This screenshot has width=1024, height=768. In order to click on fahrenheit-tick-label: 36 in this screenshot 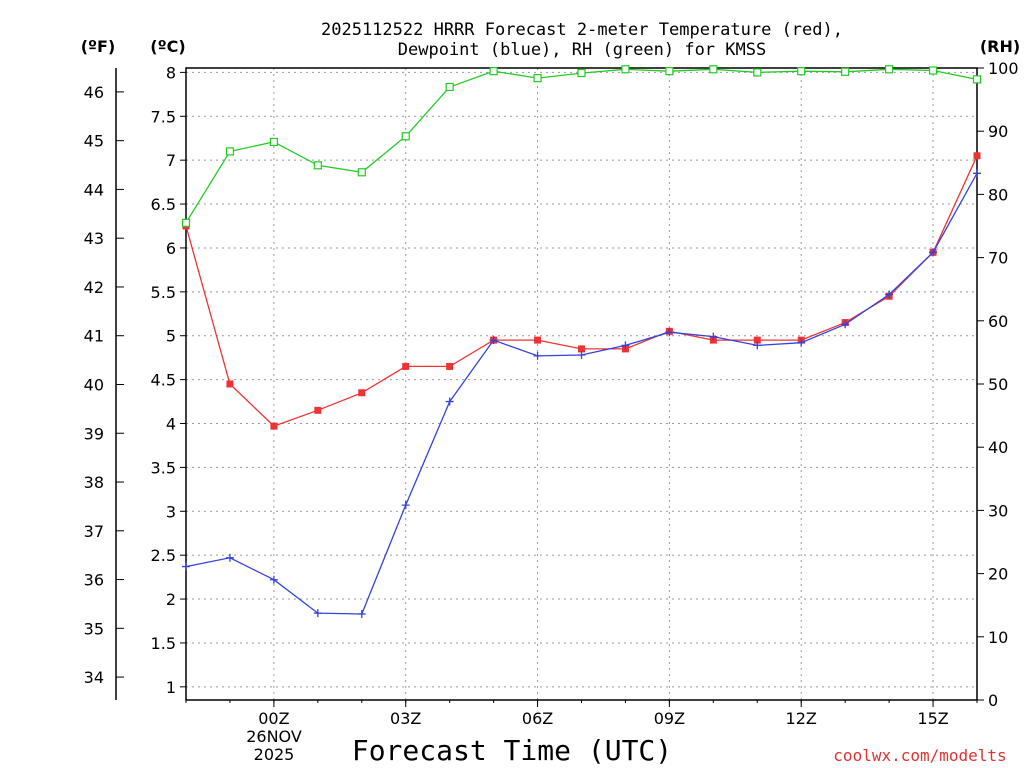, I will do `click(94, 580)`.